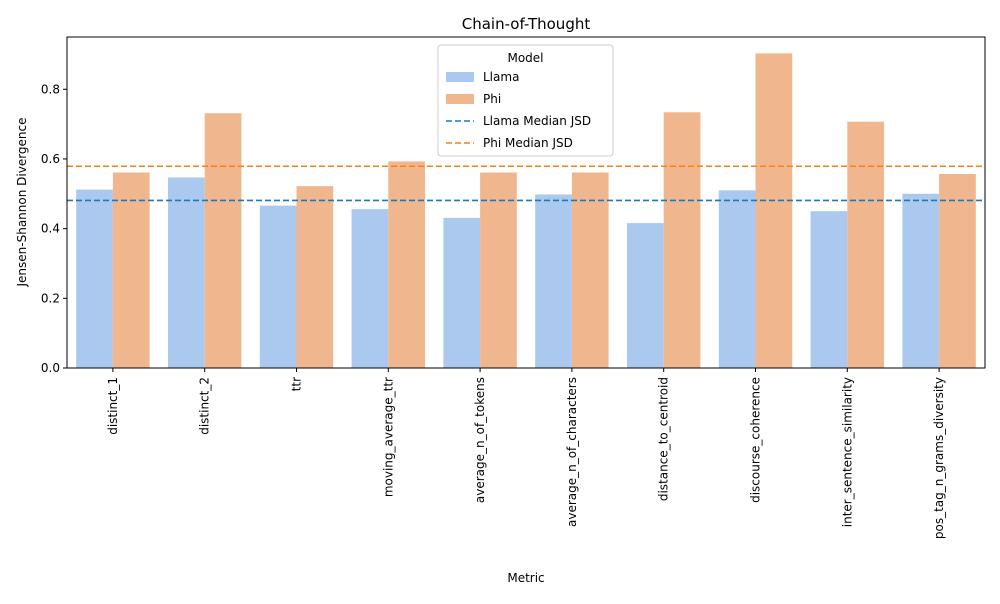 This screenshot has width=1000, height=604. Describe the element at coordinates (525, 58) in the screenshot. I see `legend-title: Model` at that location.